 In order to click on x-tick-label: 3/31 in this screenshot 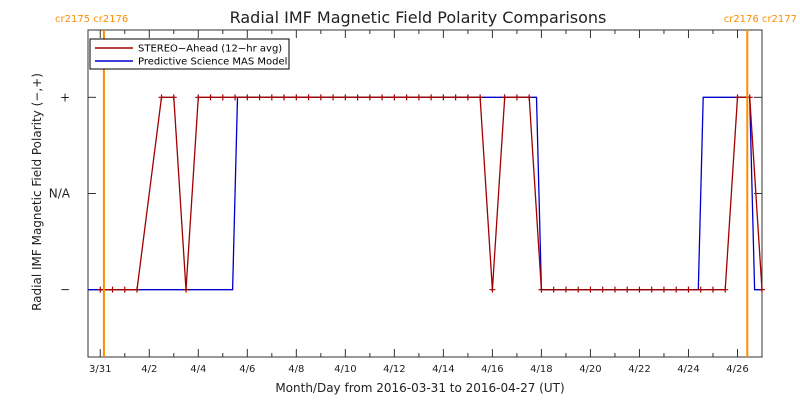, I will do `click(100, 369)`.